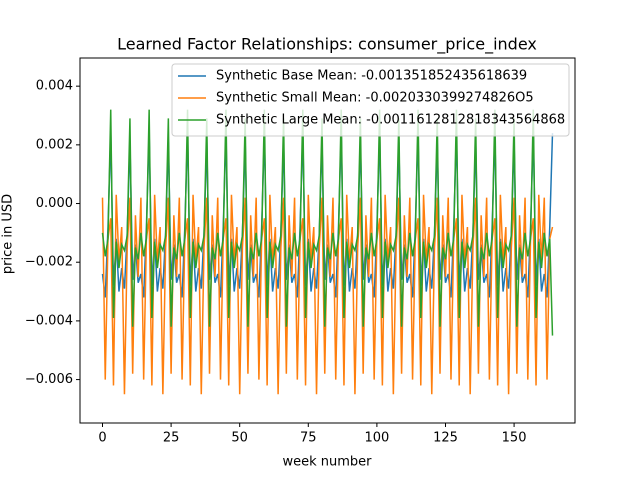 This screenshot has width=640, height=484. What do you see at coordinates (8, 234) in the screenshot?
I see `y-axis-label: price in USD` at bounding box center [8, 234].